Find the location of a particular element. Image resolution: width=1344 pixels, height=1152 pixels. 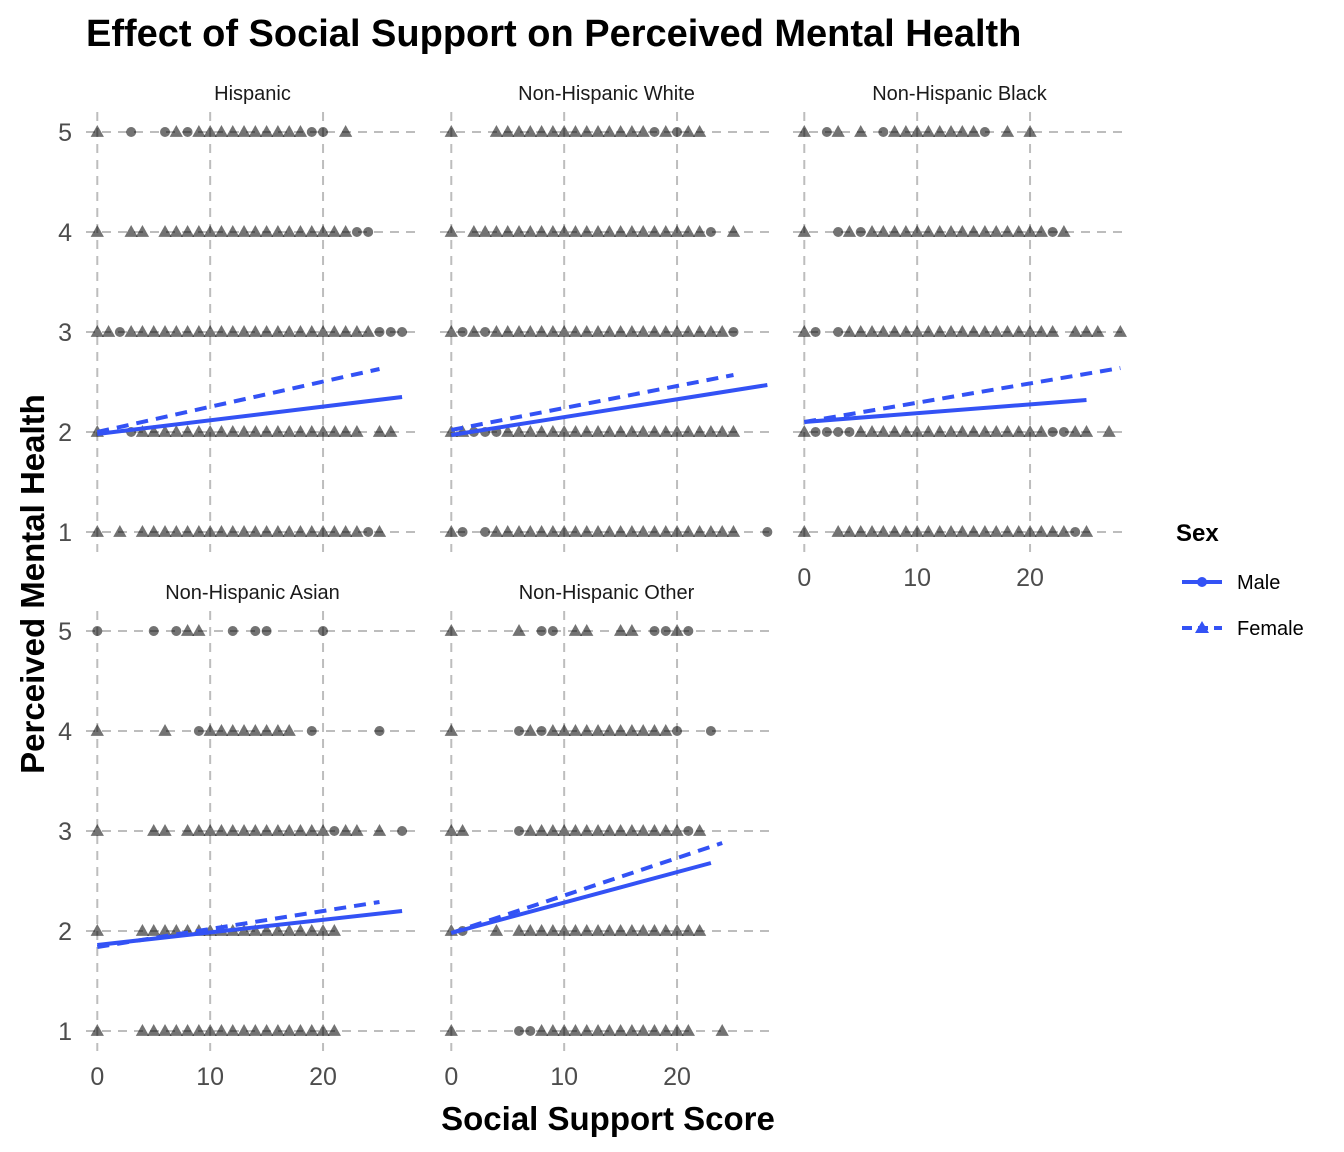

legend-label: Male is located at coordinates (1258, 583).